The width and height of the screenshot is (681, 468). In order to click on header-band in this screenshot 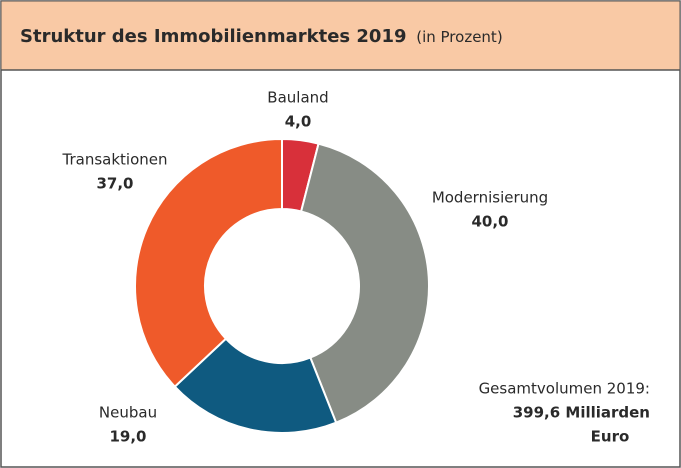, I will do `click(340, 35)`.